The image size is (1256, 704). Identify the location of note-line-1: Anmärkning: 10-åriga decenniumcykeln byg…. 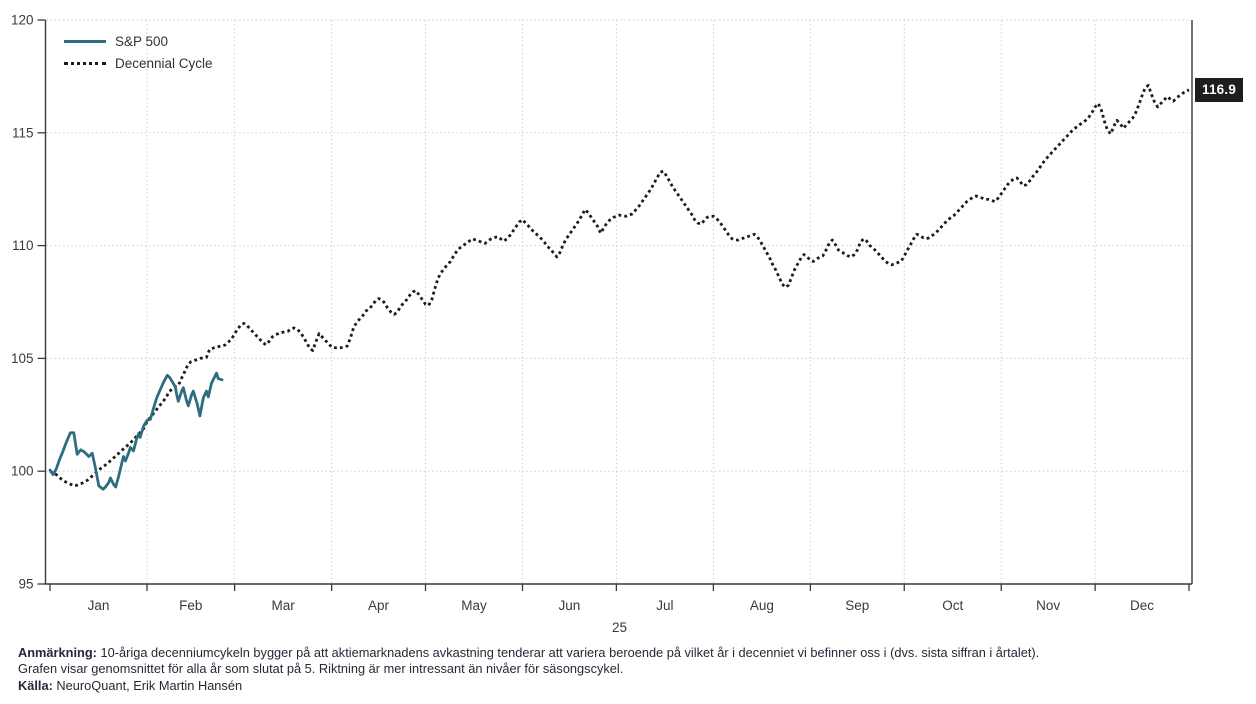
(631, 653).